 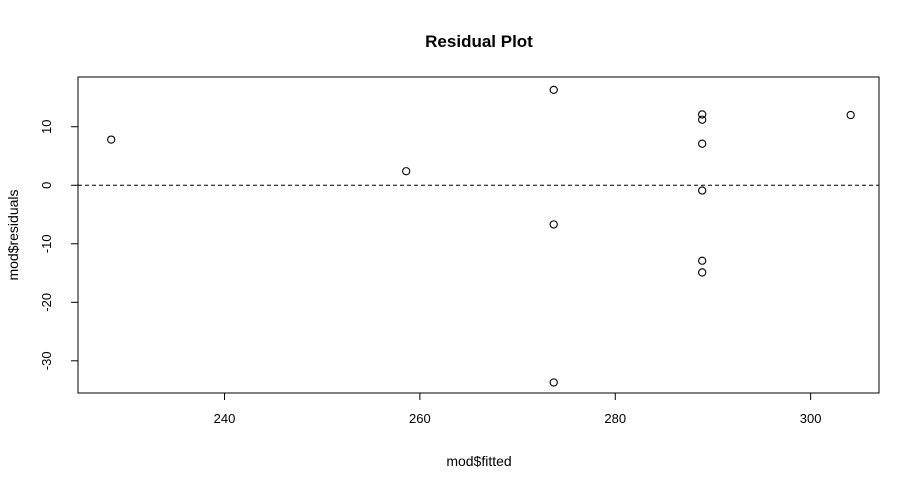 I want to click on y-tick-label: -20, so click(x=46, y=302).